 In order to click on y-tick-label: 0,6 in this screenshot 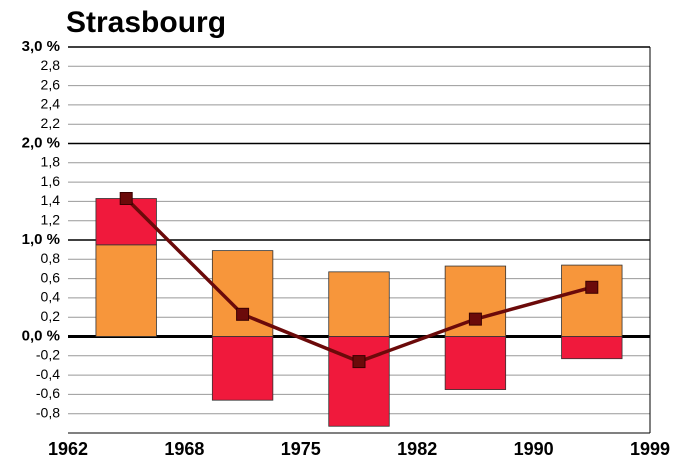, I will do `click(51, 277)`.